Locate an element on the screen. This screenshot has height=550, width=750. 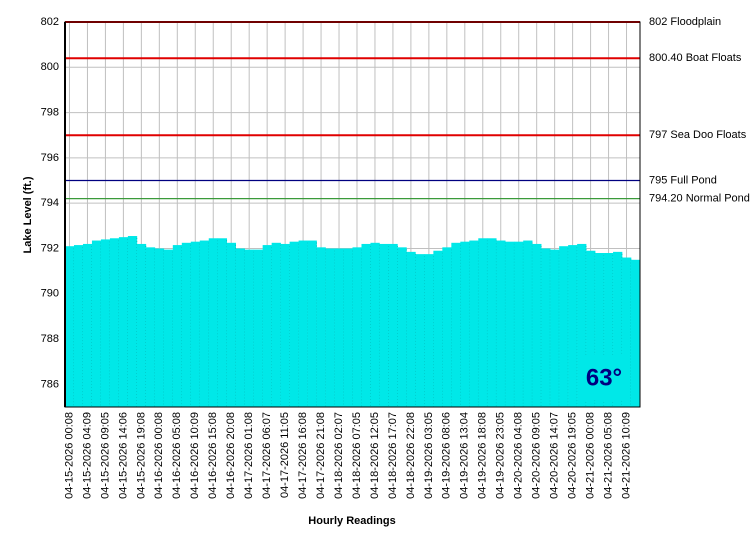
x-tick-label: 04-19-2026 23:05 is located at coordinates (501, 455).